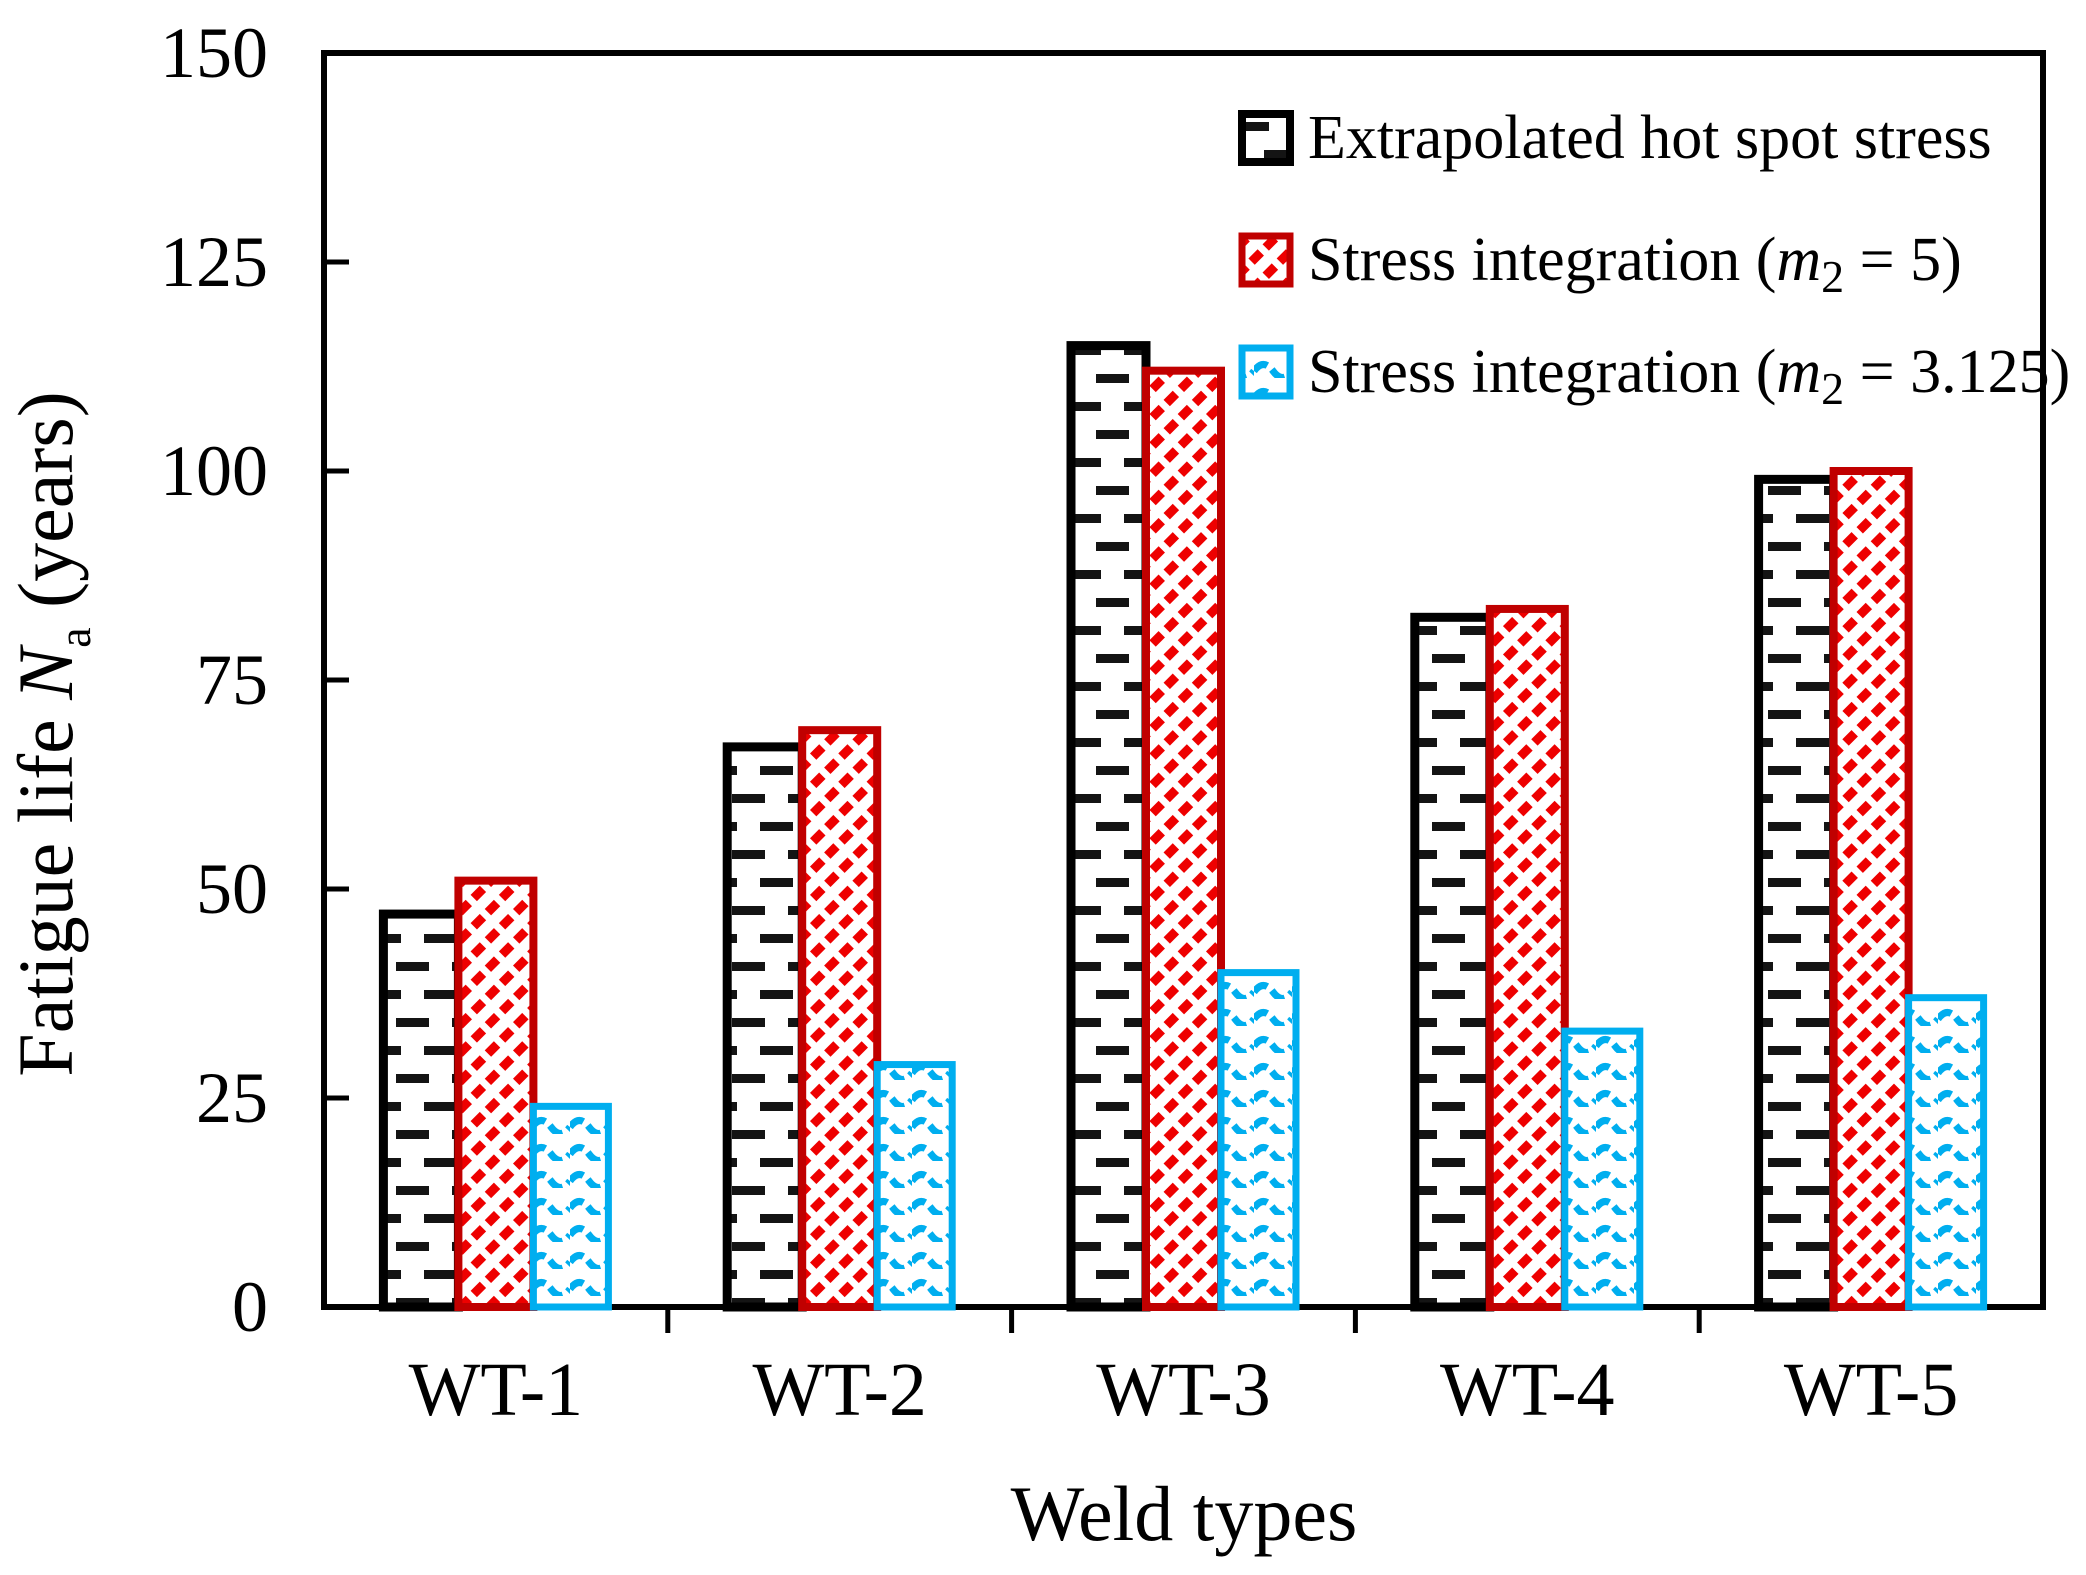 The width and height of the screenshot is (2086, 1575). What do you see at coordinates (839, 1390) in the screenshot?
I see `x-category-label: WT-2` at bounding box center [839, 1390].